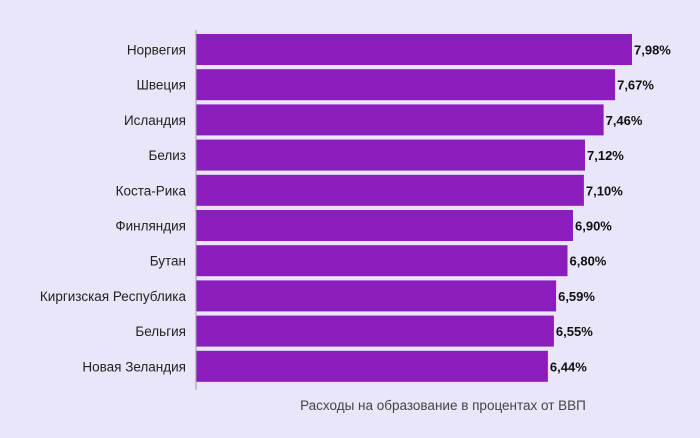 Image resolution: width=700 pixels, height=438 pixels. Describe the element at coordinates (134, 366) in the screenshot. I see `category-label: Новая Зеландия` at that location.